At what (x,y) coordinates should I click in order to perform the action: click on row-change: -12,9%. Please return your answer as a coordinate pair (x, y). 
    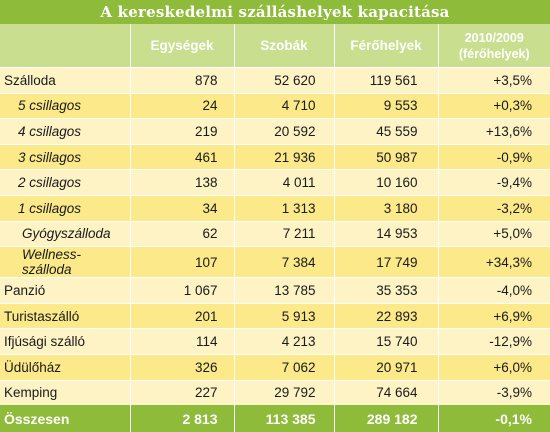
    Looking at the image, I should click on (493, 341).